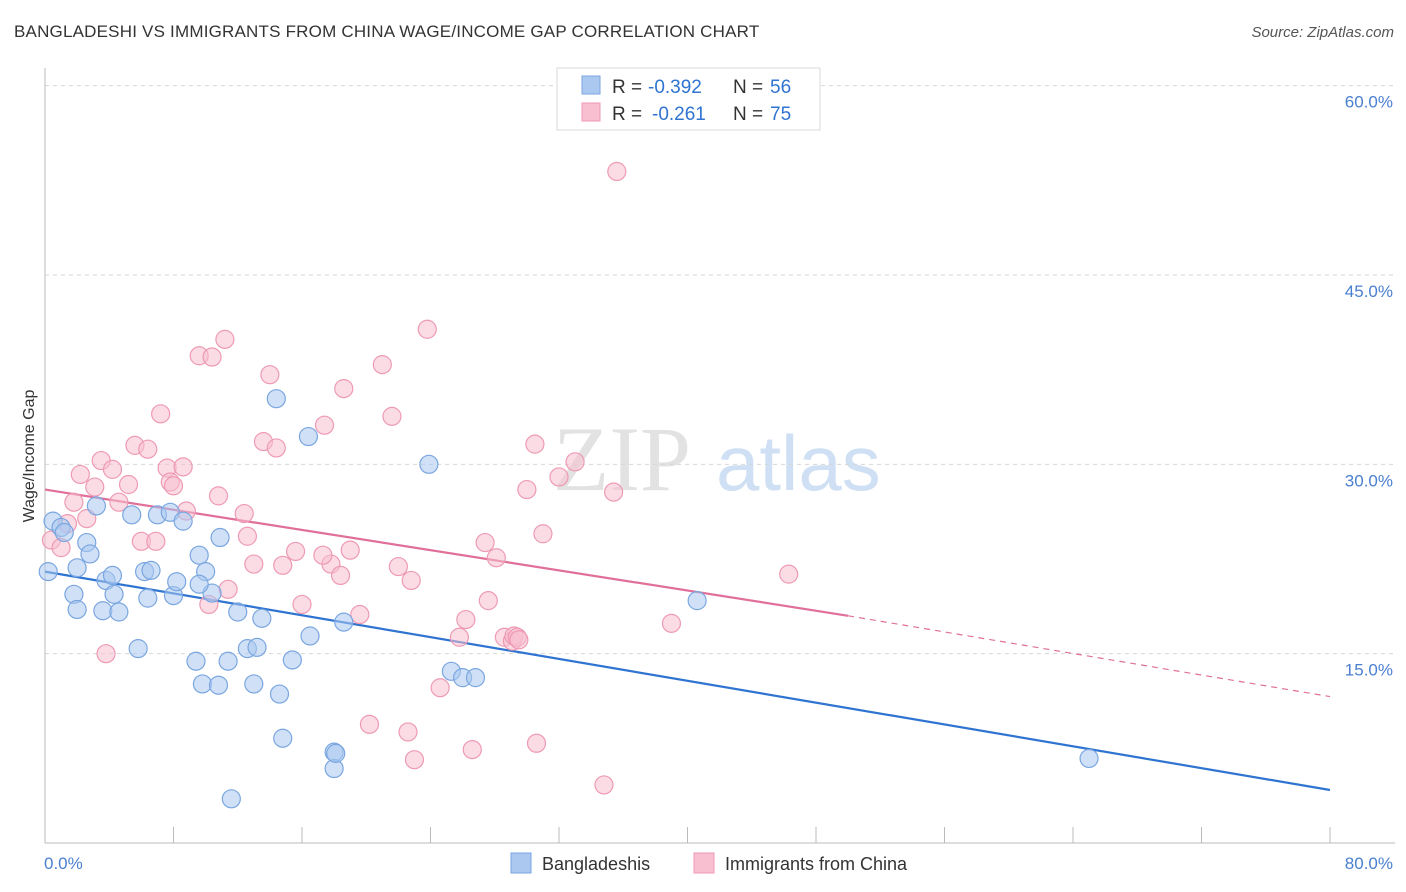 The height and width of the screenshot is (892, 1406). I want to click on legend-r-value-2: -0.261, so click(679, 114).